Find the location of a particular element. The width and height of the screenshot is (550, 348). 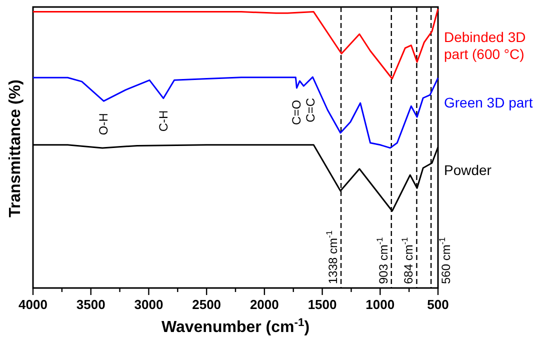

x-tick-label: 1500 is located at coordinates (322, 304).